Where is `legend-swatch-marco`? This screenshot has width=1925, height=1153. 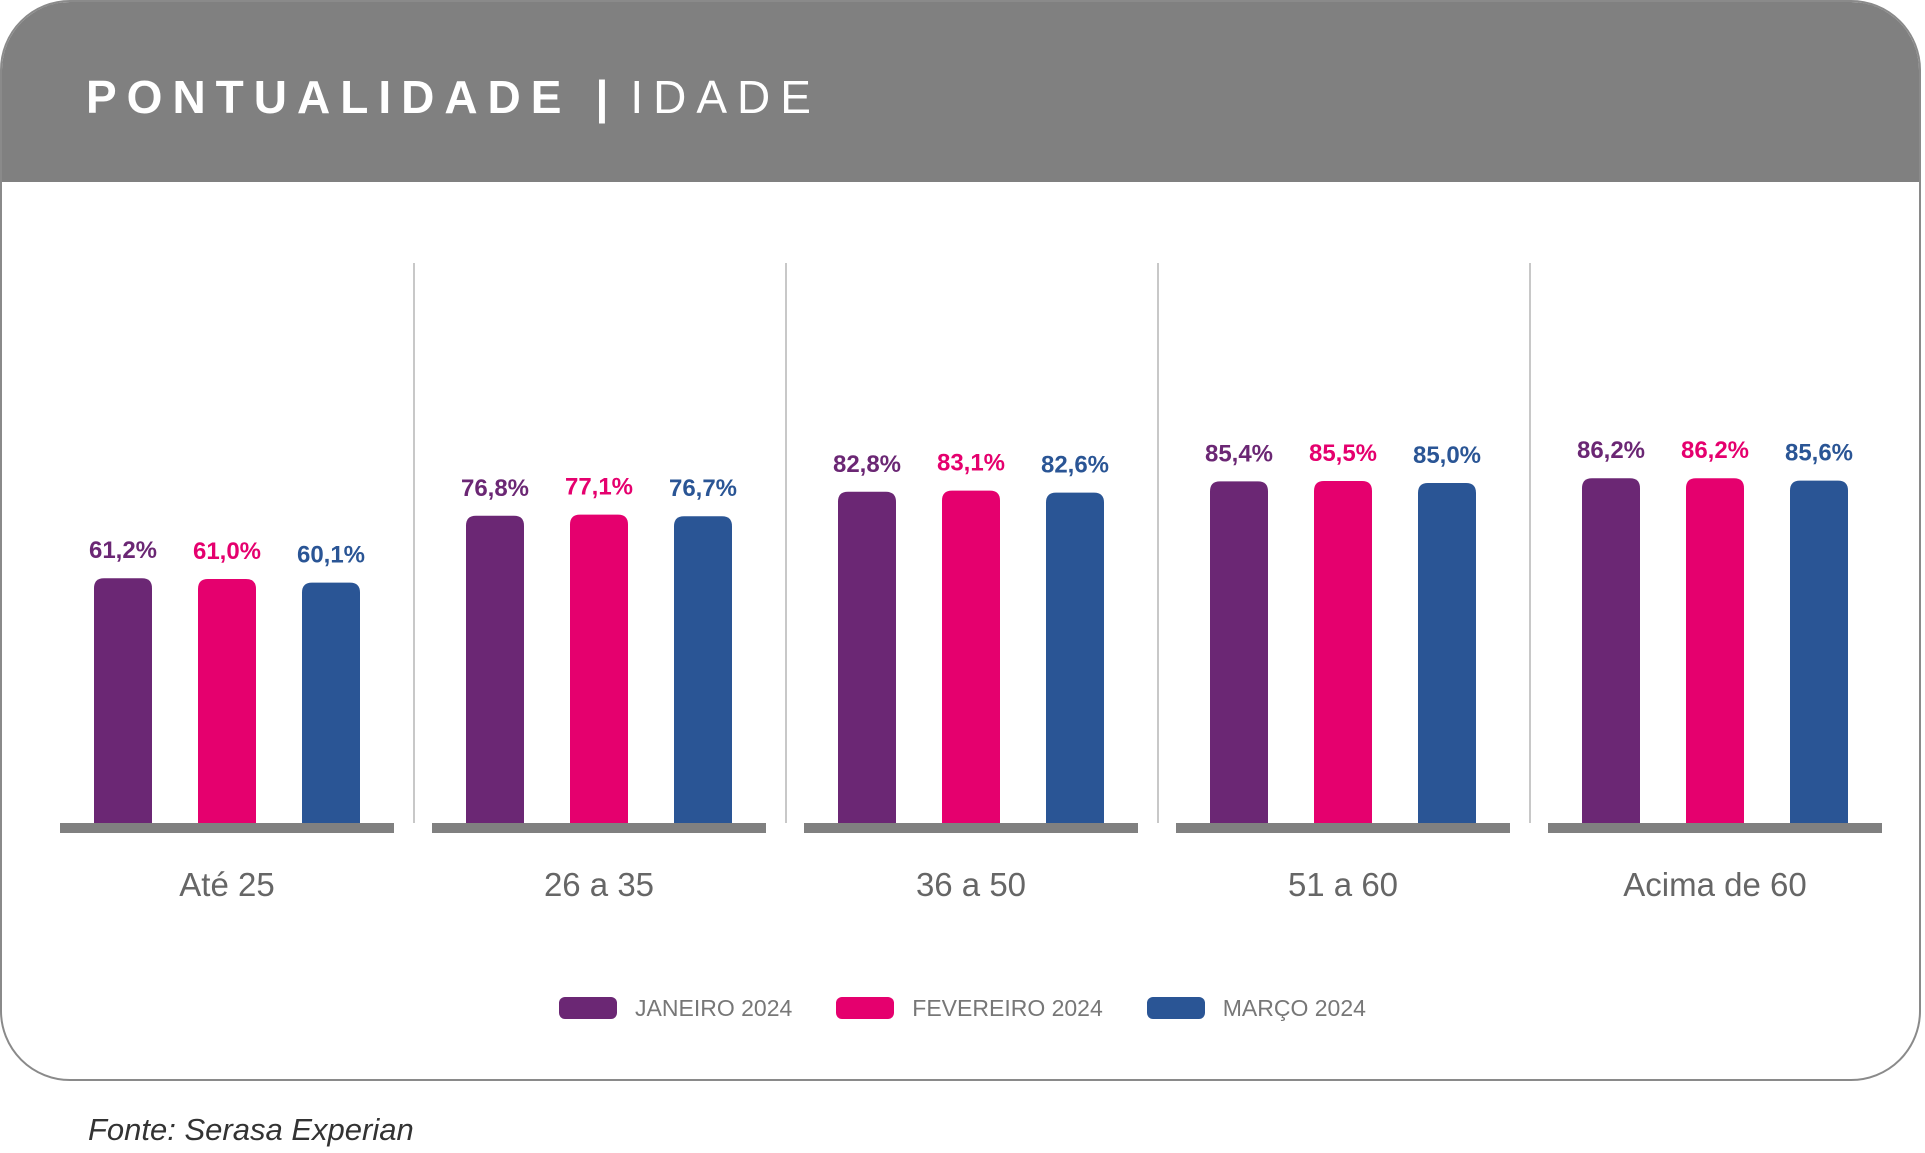 legend-swatch-marco is located at coordinates (1175, 1008).